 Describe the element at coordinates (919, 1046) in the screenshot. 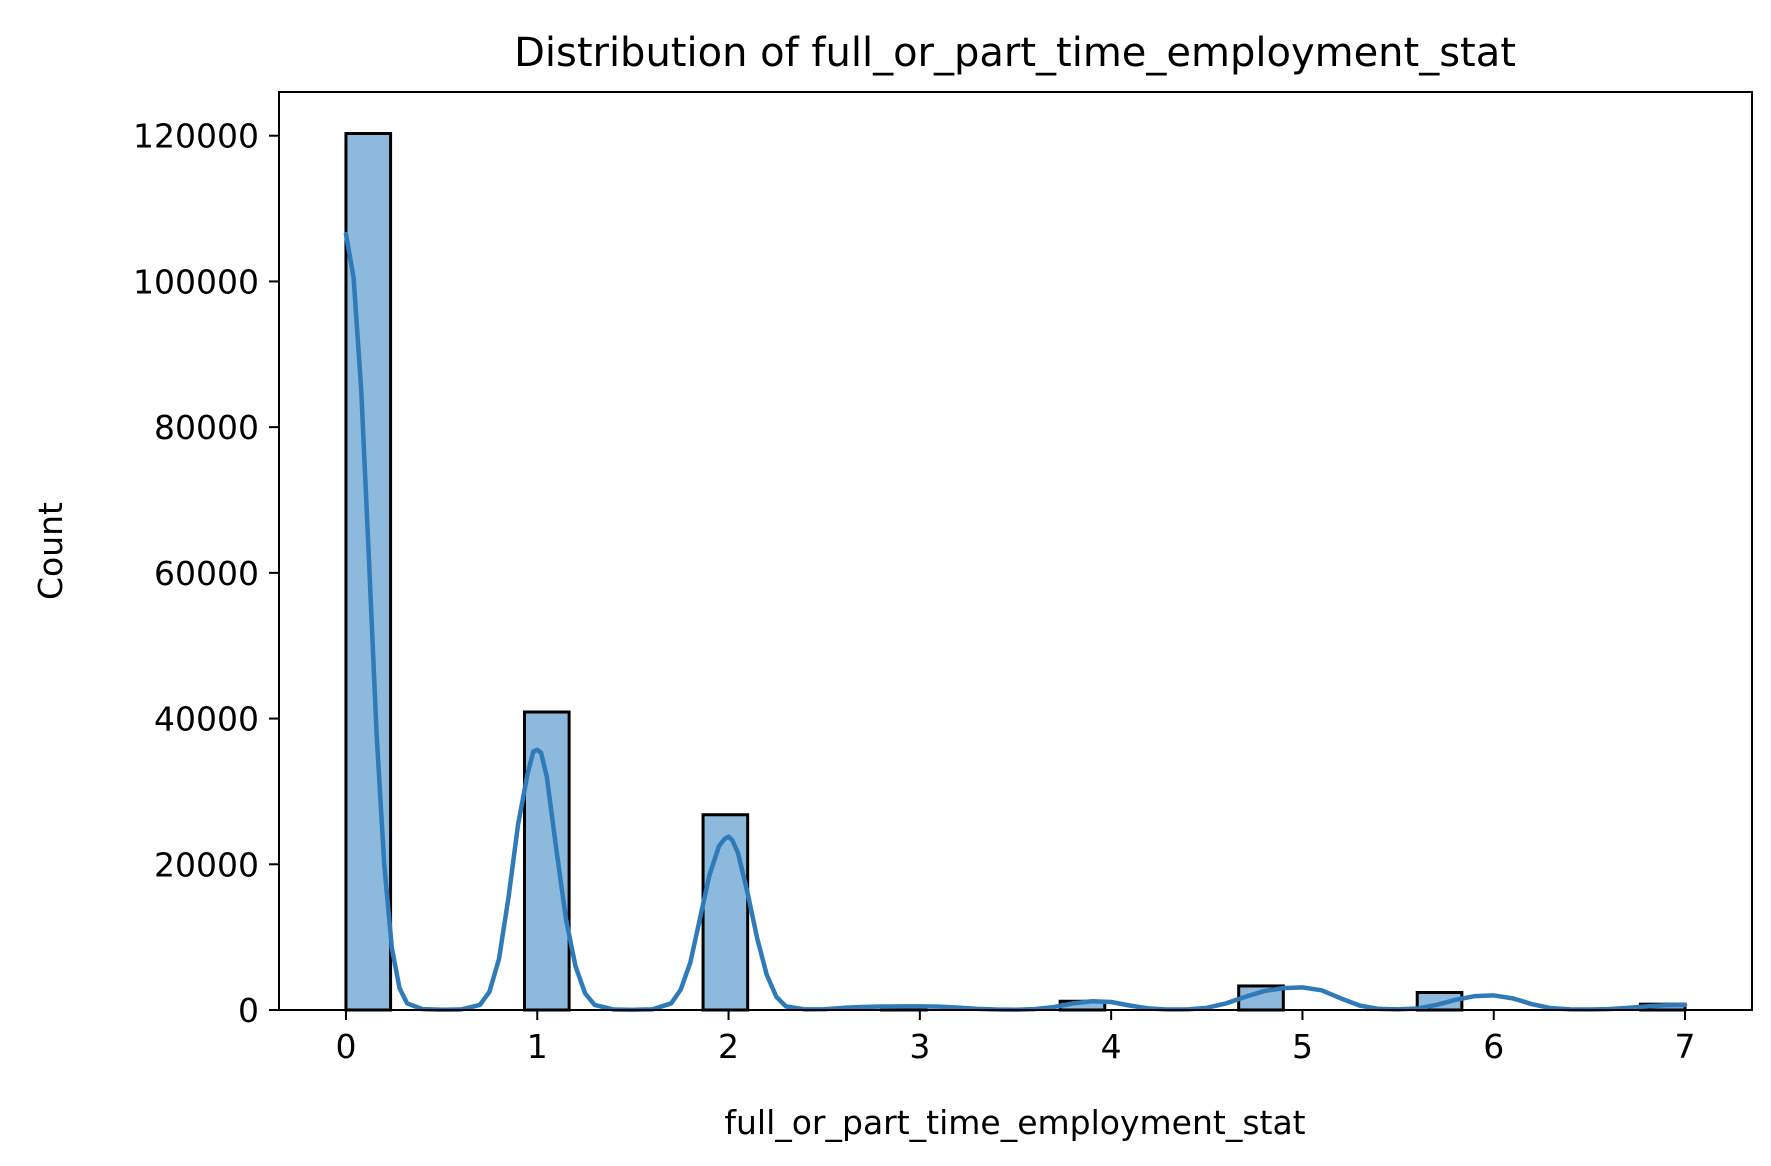

I see `x-tick-label: 3` at that location.